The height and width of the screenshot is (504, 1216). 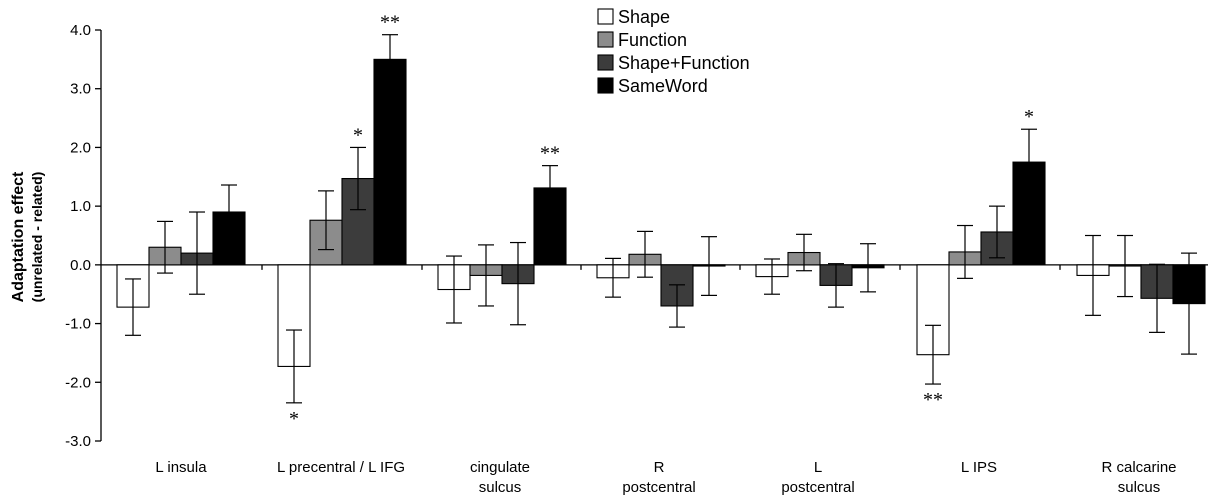 What do you see at coordinates (78, 324) in the screenshot?
I see `y-tick-label: -1.0` at bounding box center [78, 324].